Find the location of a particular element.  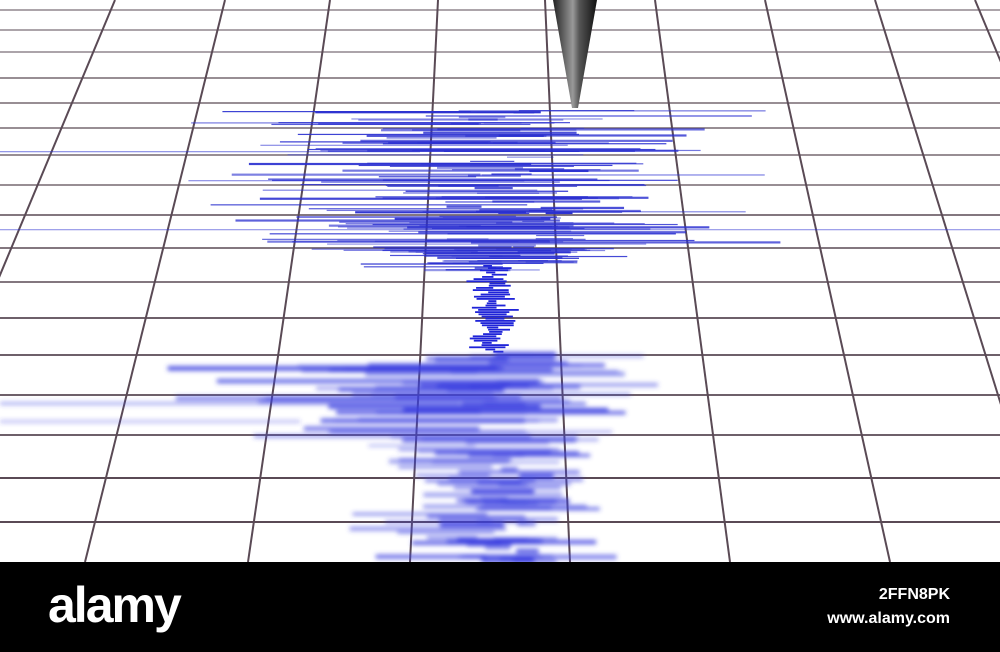

stylus is located at coordinates (575, 54).